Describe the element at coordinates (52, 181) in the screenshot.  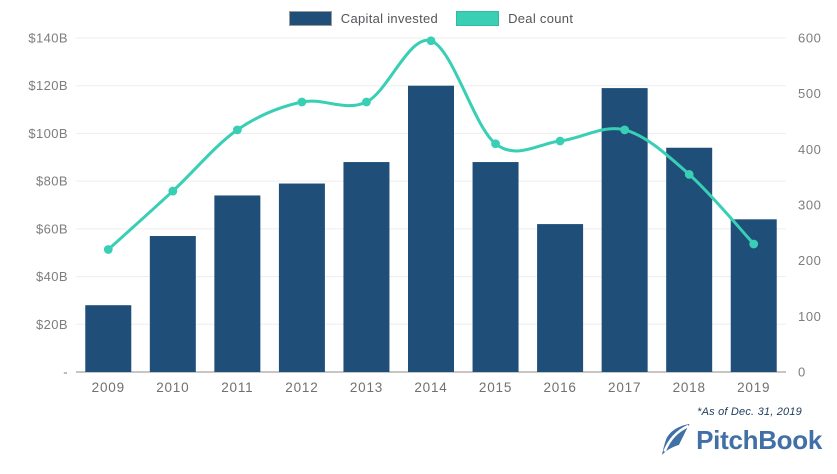
I see `left-axis-tick-label: $80B` at that location.